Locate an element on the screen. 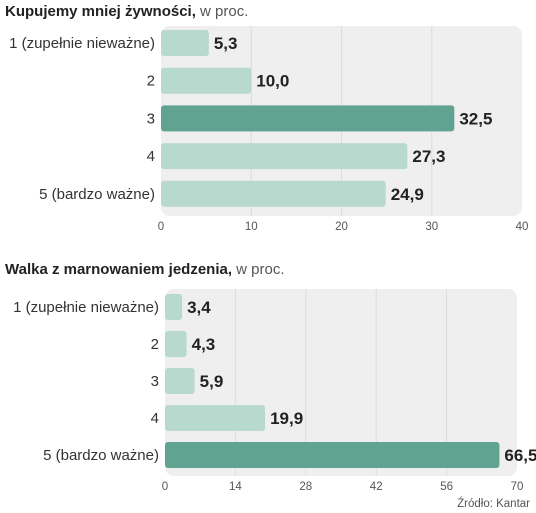 The width and height of the screenshot is (536, 513). chart-1-value-label: 10,0 is located at coordinates (272, 81).